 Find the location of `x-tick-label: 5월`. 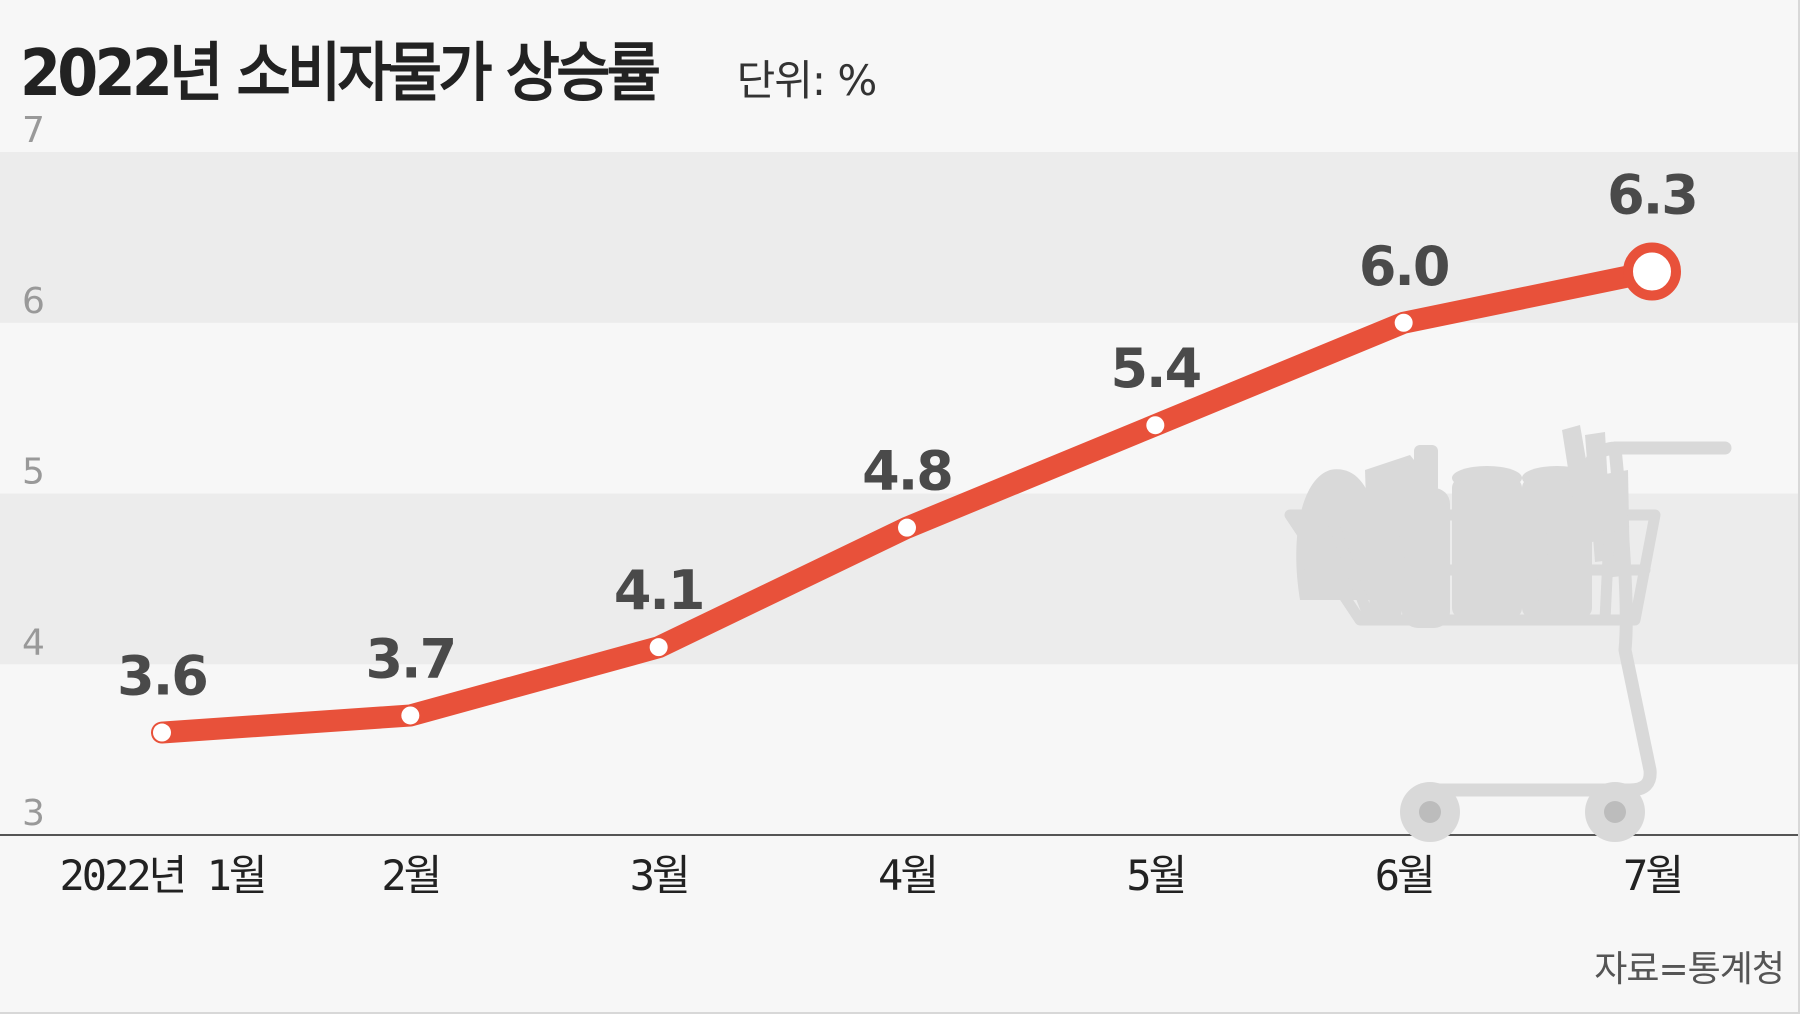

x-tick-label: 5월 is located at coordinates (1155, 875).